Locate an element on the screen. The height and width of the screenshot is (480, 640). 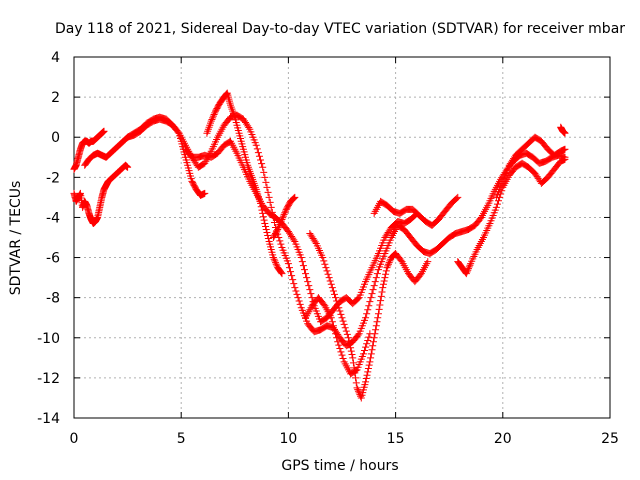
y-tick-label: -12 is located at coordinates (48, 379).